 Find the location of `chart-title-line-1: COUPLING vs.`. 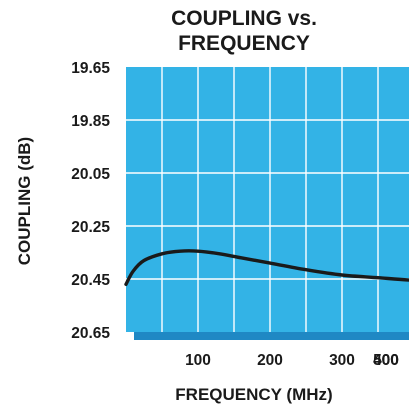

chart-title-line-1: COUPLING vs. is located at coordinates (244, 18).